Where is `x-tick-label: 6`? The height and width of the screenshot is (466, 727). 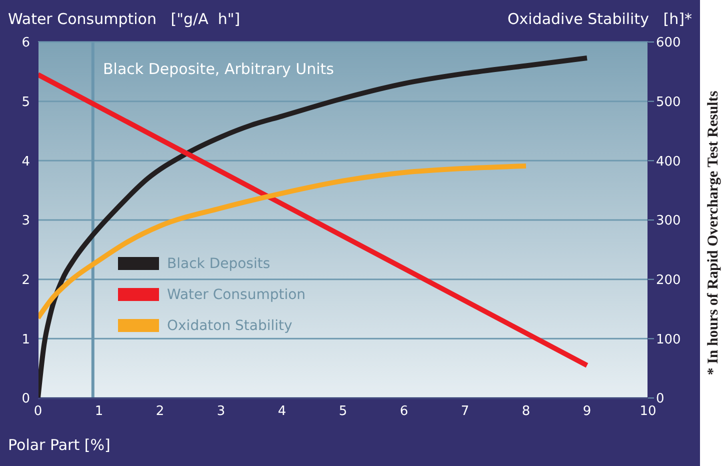
x-tick-label: 6 is located at coordinates (404, 412).